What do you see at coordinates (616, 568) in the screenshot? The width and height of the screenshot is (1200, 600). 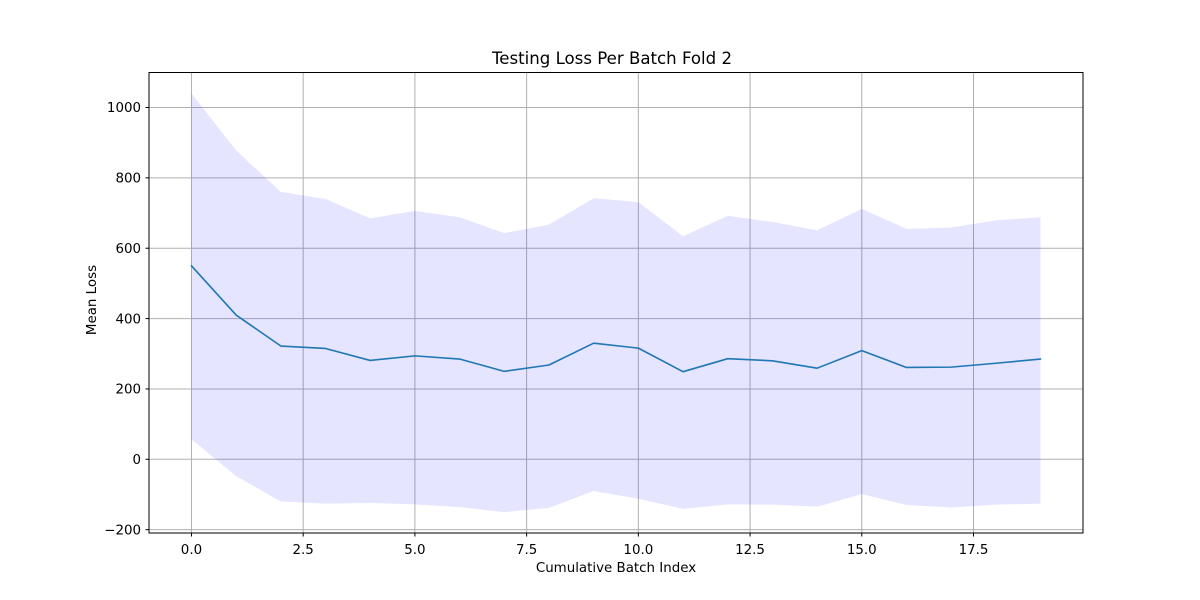 I see `x-axis-label: Cumulative Batch Index` at bounding box center [616, 568].